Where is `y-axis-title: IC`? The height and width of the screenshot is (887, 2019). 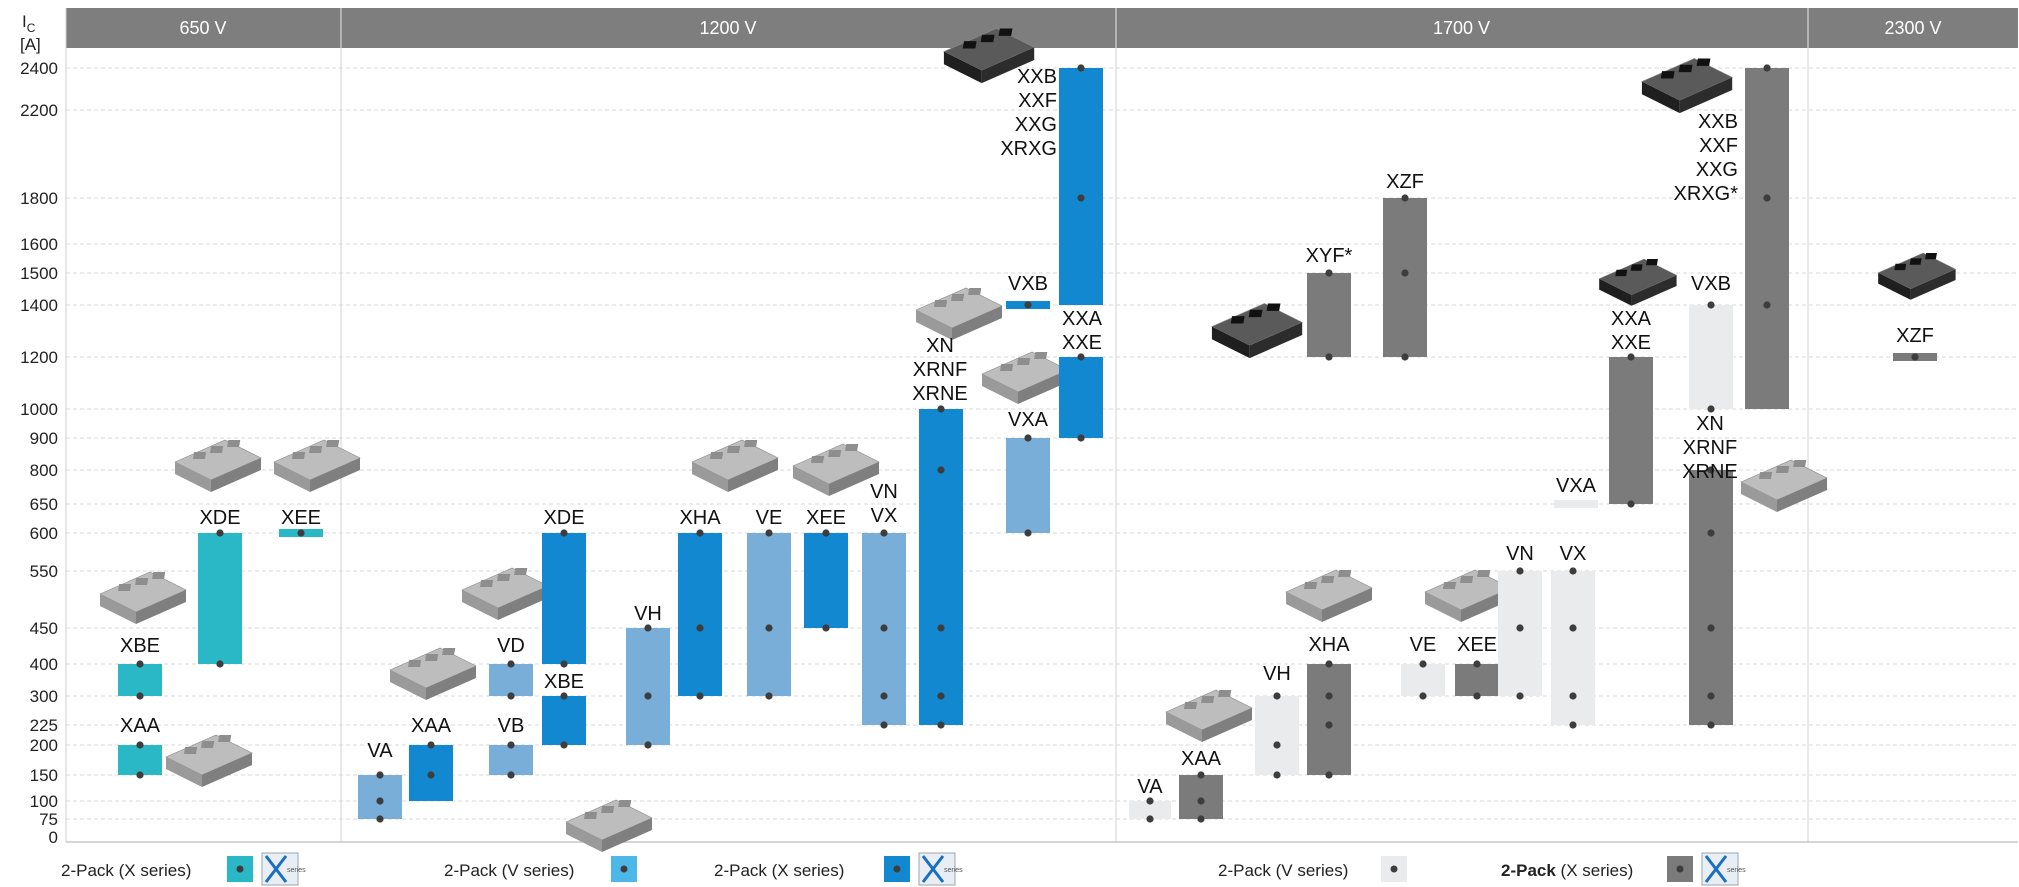
y-axis-title: IC is located at coordinates (29, 23).